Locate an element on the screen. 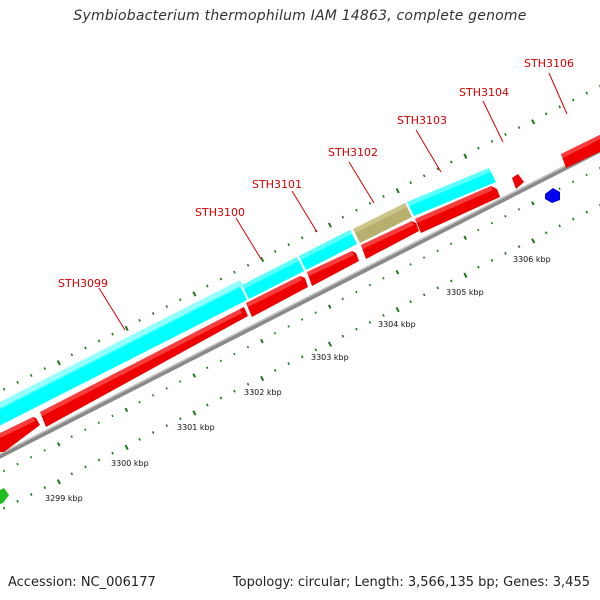 This screenshot has height=600, width=600. gene-label-sth3099: STH3099 is located at coordinates (83, 283).